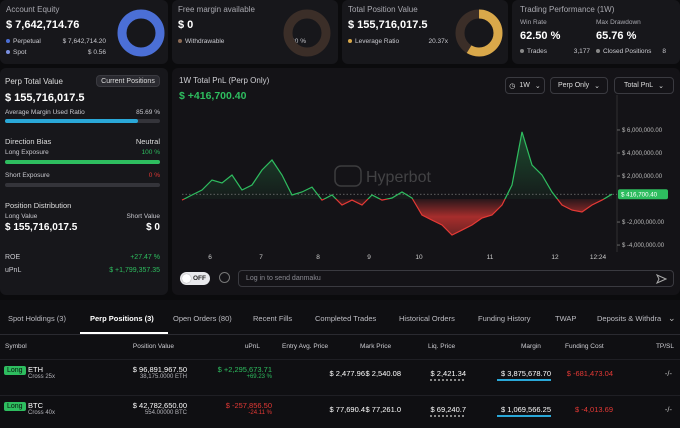 This screenshot has width=680, height=428. What do you see at coordinates (150, 152) in the screenshot?
I see `long-exposure-value: 100 %` at bounding box center [150, 152].